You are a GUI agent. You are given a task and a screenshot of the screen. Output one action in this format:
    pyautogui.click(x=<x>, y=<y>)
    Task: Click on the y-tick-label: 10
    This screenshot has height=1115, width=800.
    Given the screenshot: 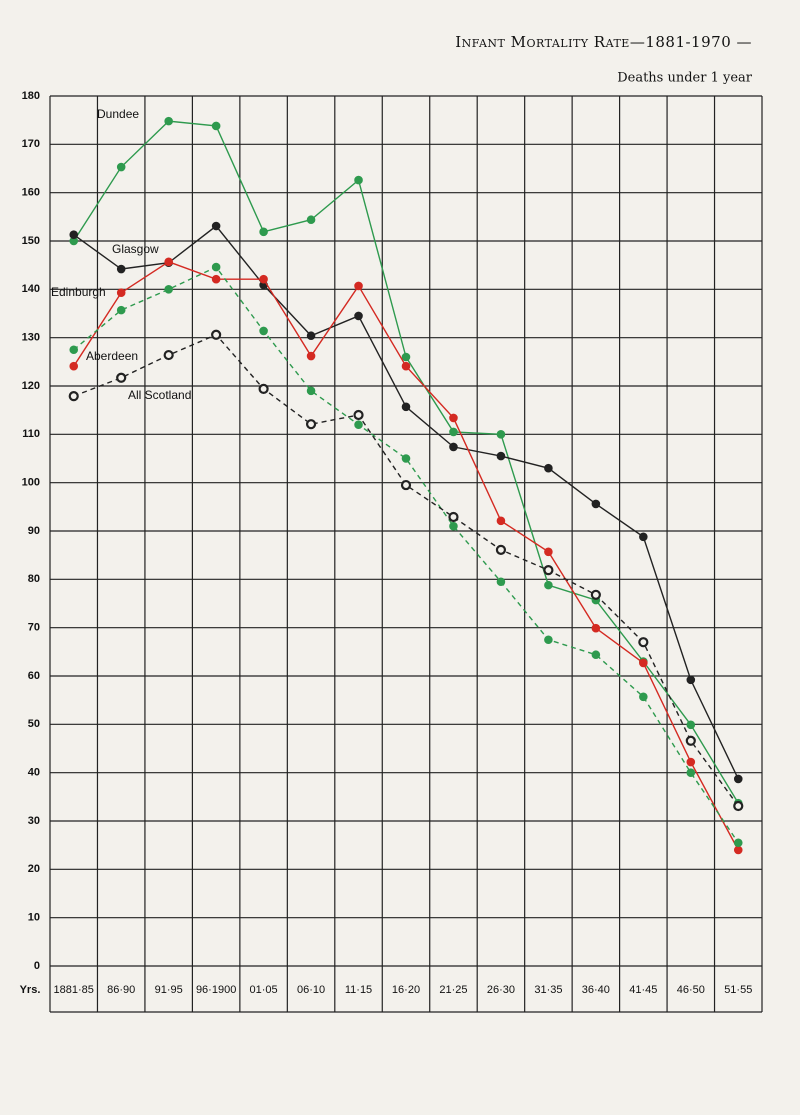 What is the action you would take?
    pyautogui.click(x=34, y=918)
    